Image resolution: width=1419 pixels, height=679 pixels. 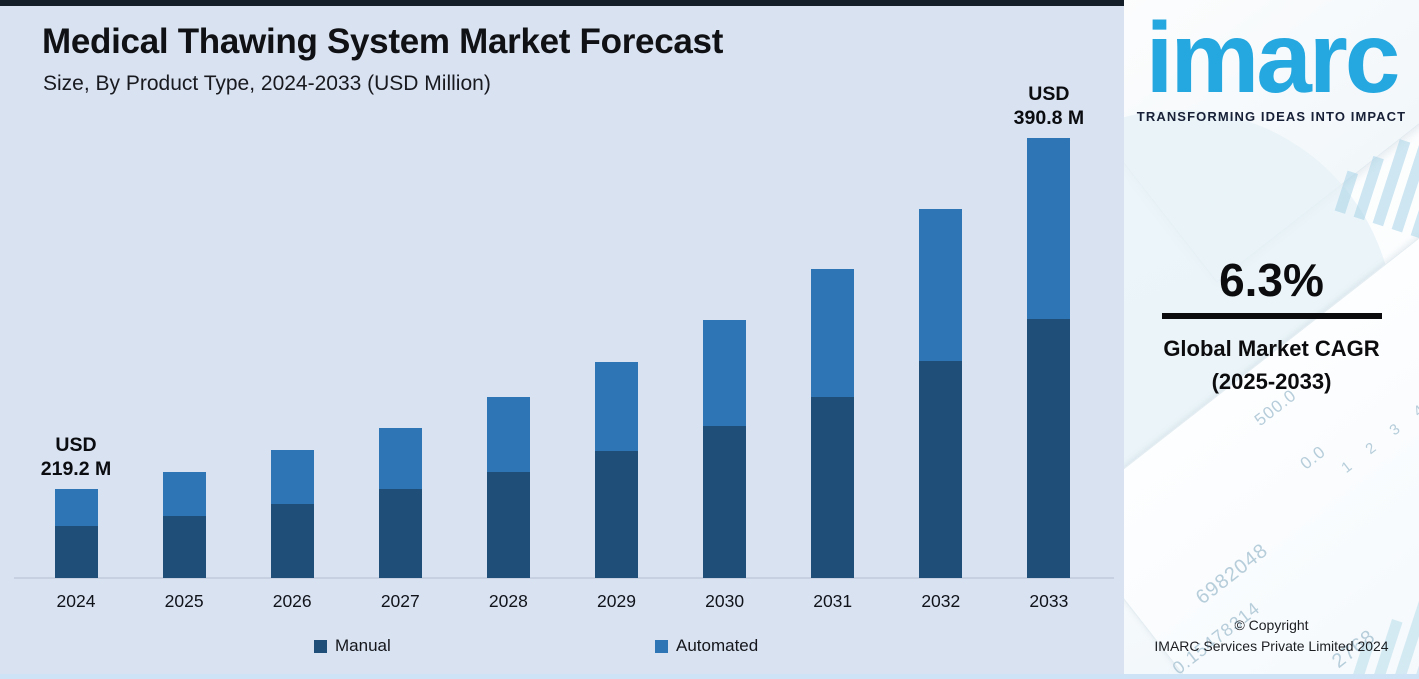 What do you see at coordinates (184, 494) in the screenshot?
I see `bar-segment-automated-2025` at bounding box center [184, 494].